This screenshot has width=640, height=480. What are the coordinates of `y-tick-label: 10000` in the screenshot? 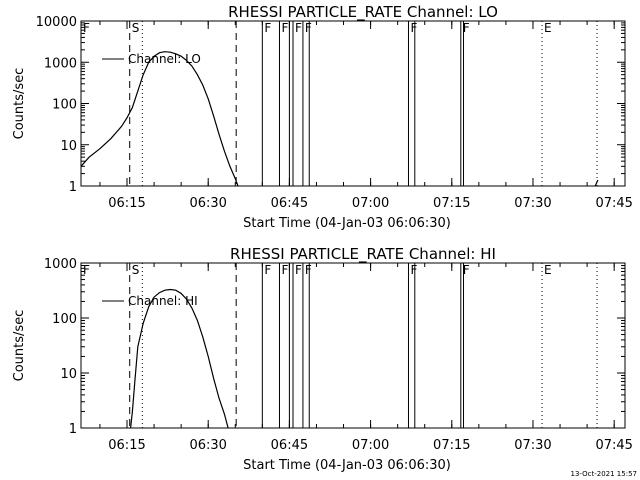 It's located at (56, 22).